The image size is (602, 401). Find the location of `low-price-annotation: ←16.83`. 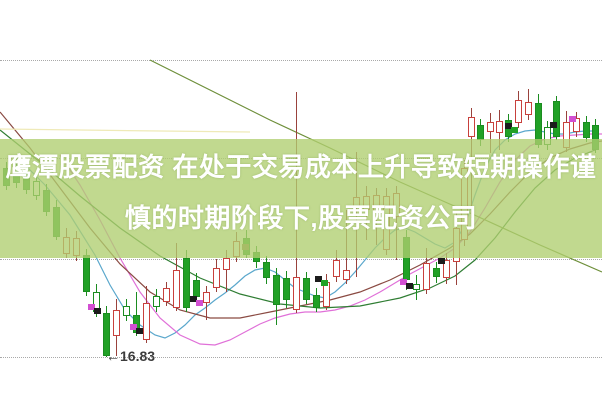

low-price-annotation: ←16.83 is located at coordinates (131, 356).